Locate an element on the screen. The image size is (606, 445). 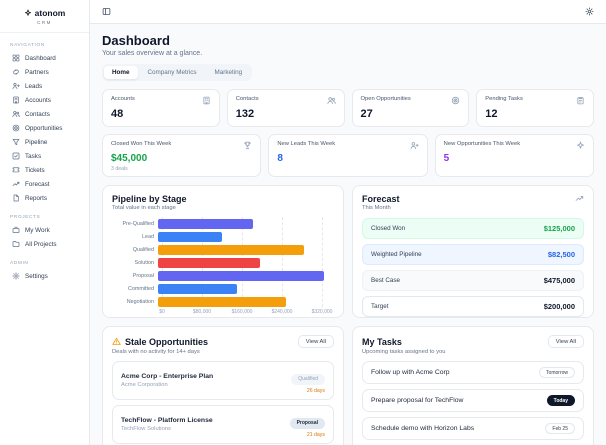
task-title: Follow up with Acme Corp is located at coordinates (410, 372).